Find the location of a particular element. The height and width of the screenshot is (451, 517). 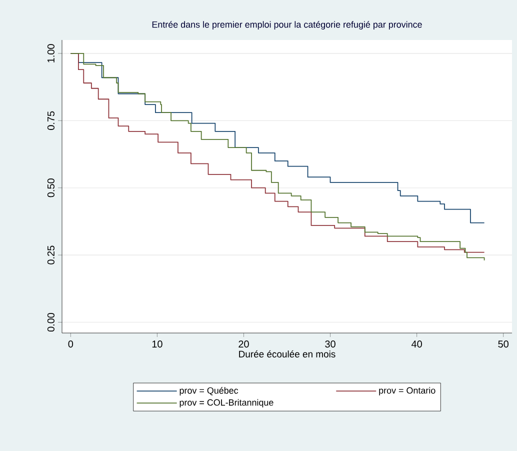

x-tick-label: 40 is located at coordinates (417, 344).